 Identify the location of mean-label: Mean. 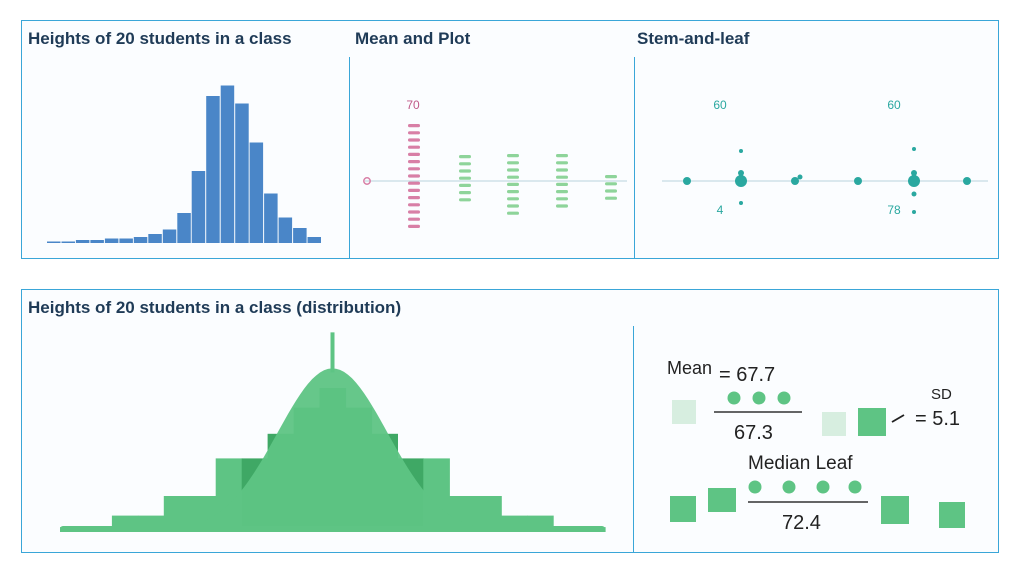
(690, 368).